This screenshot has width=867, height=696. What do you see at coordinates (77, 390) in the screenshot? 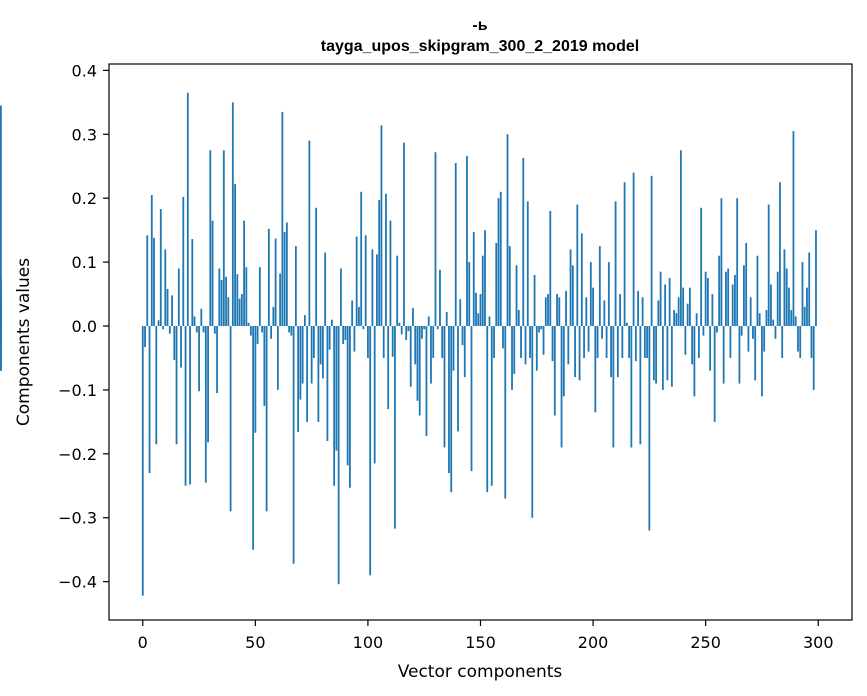
I see `y-tick-label: −0.1` at bounding box center [77, 390].